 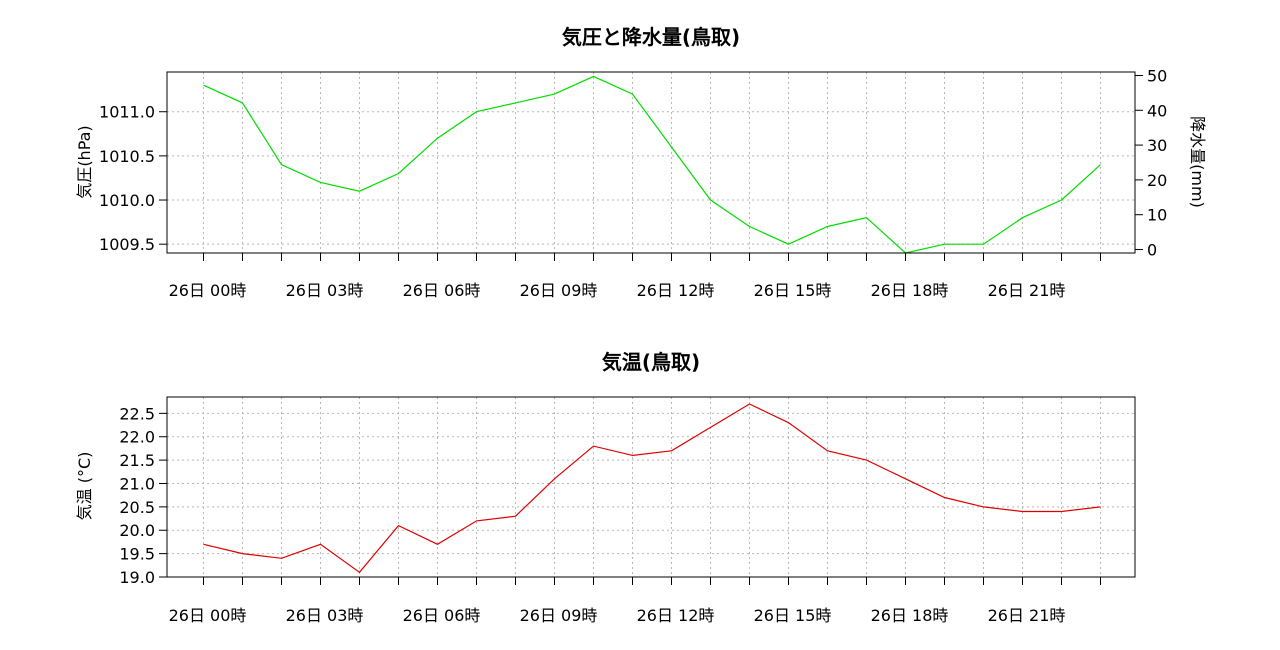 I want to click on y2-tick-label: 20, so click(x=1157, y=180).